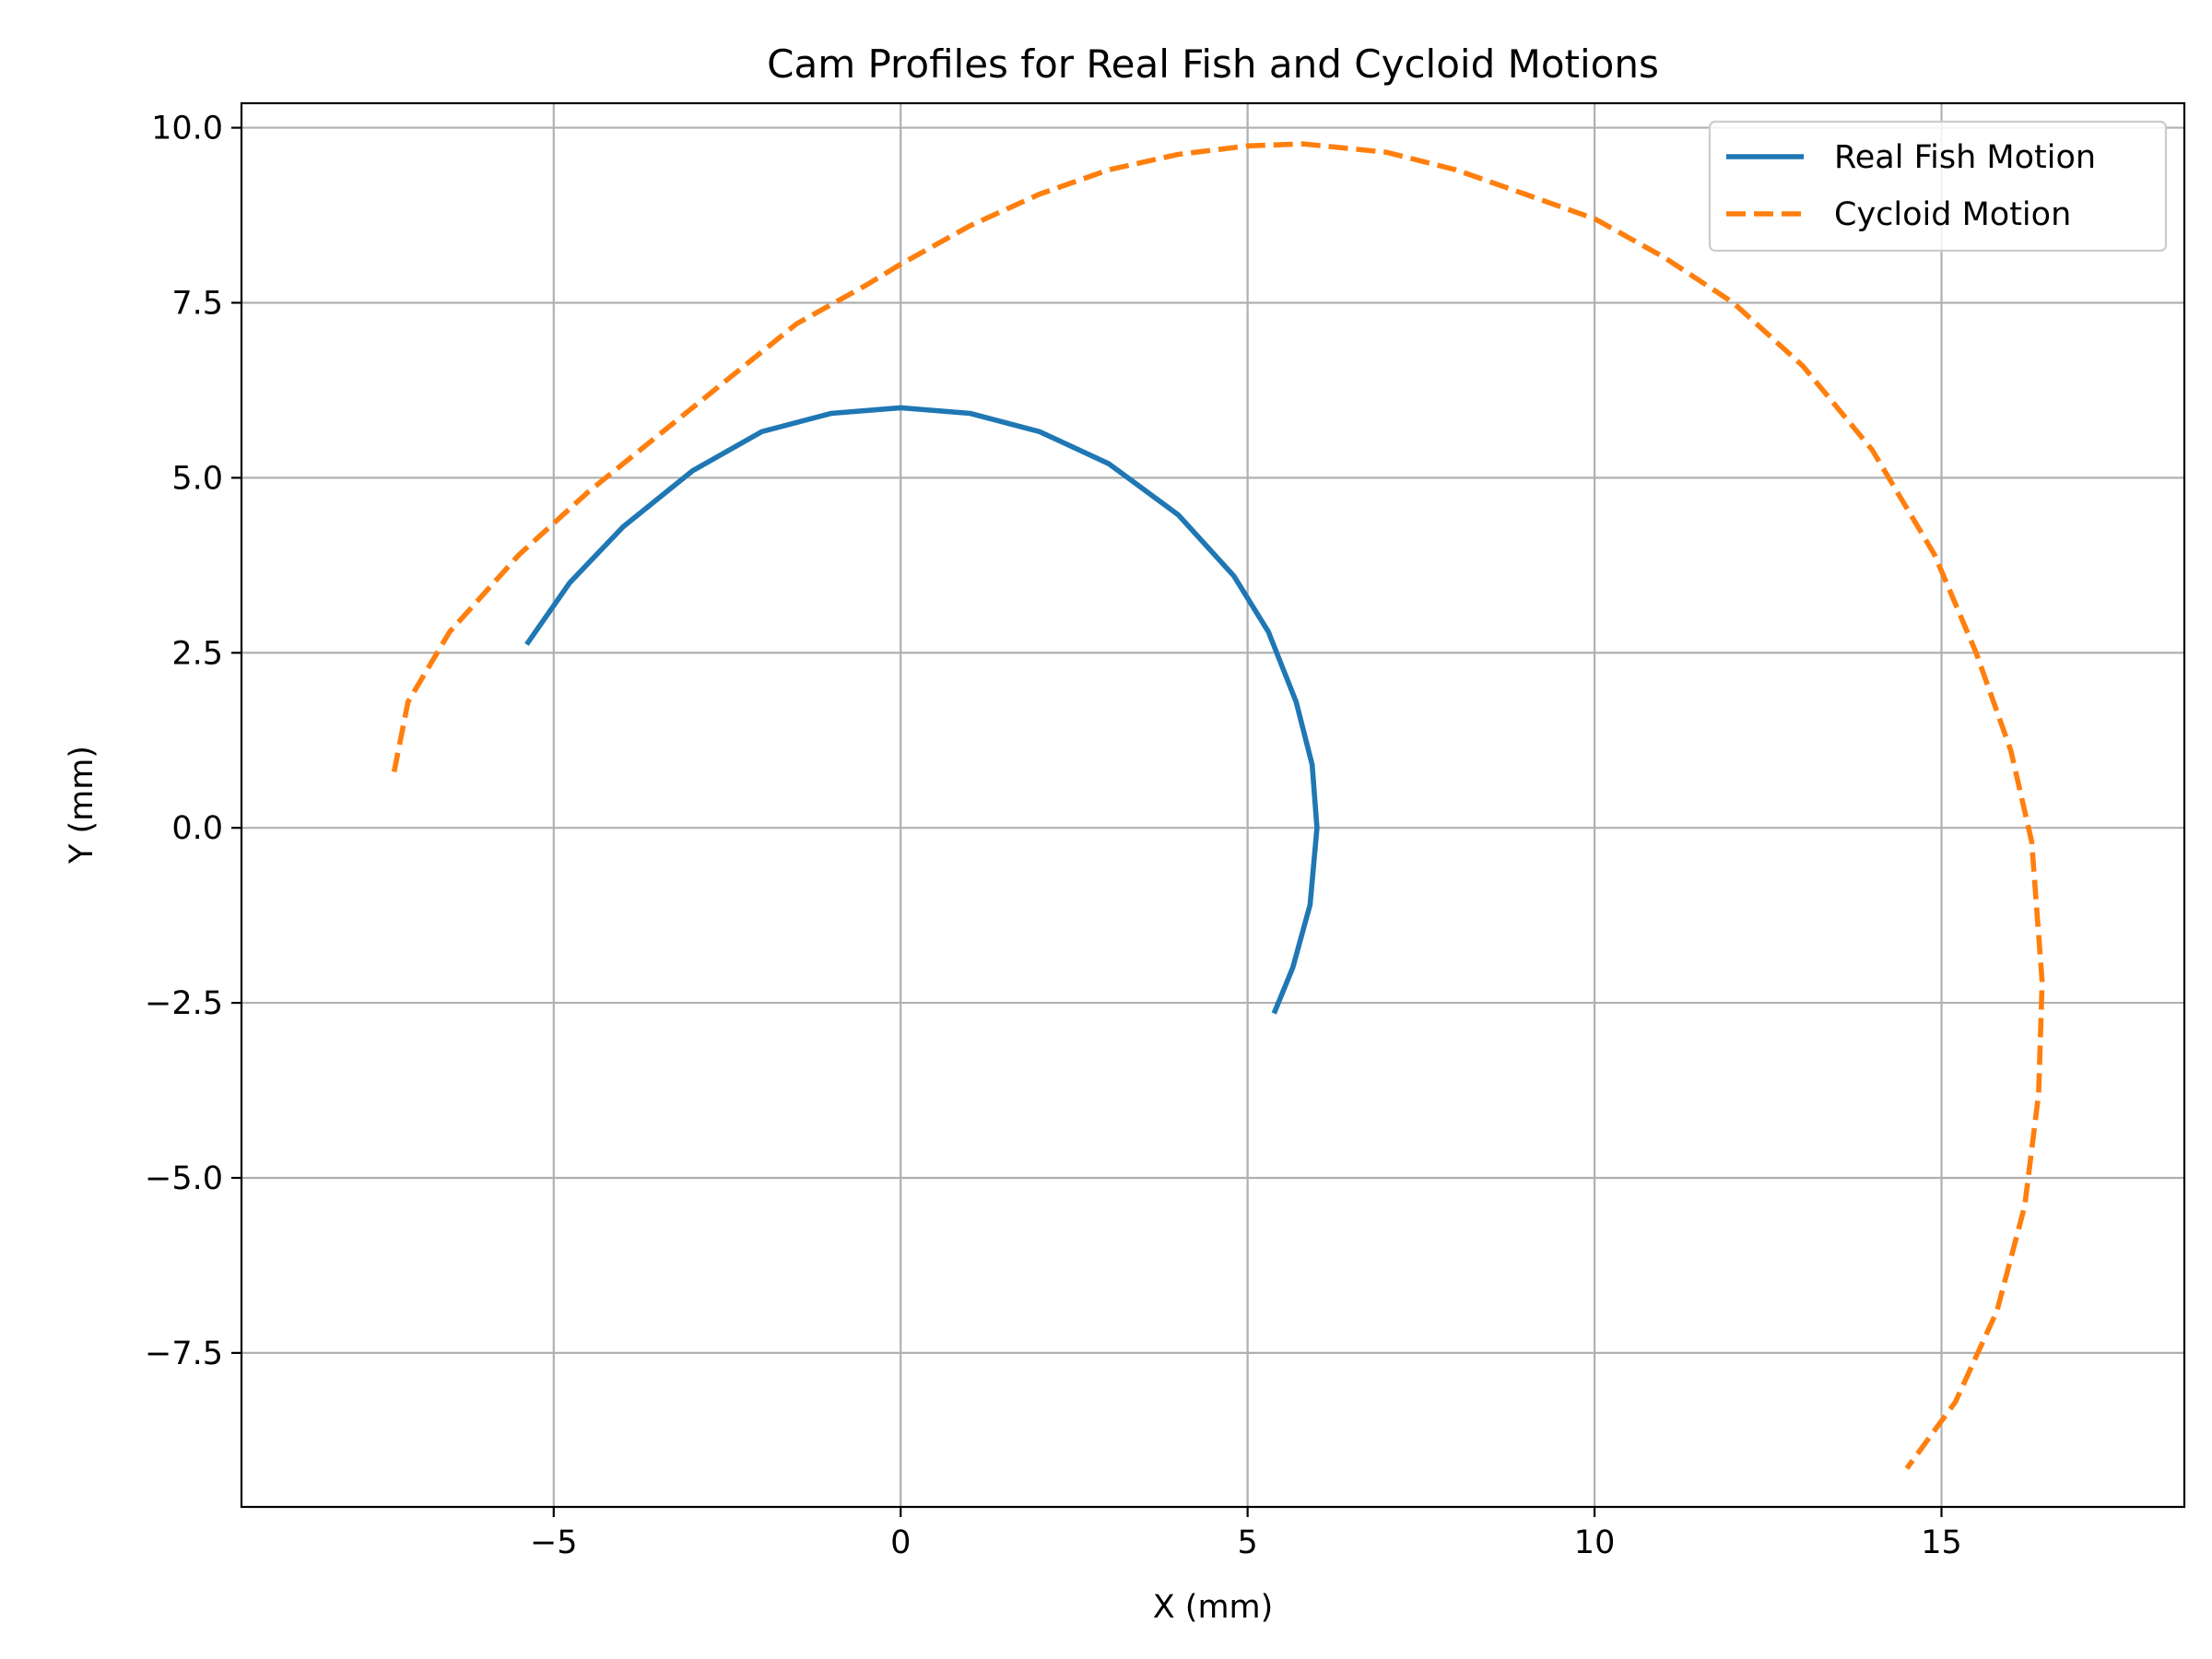  Describe the element at coordinates (922, 710) in the screenshot. I see `series-line-real-fish-motion` at that location.